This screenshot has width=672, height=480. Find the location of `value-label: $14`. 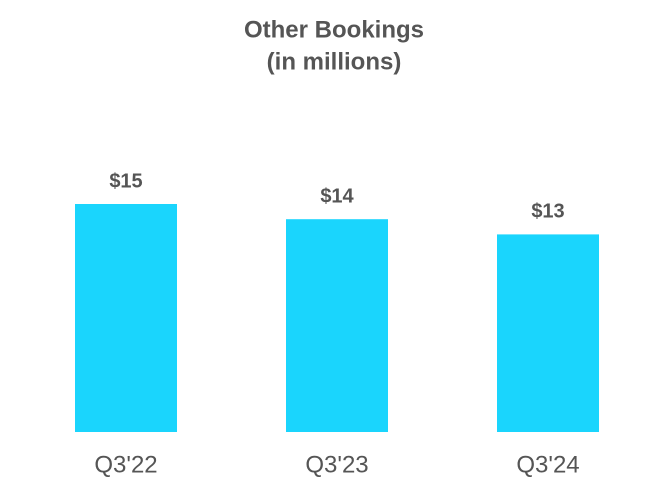

value-label: $14 is located at coordinates (337, 196).